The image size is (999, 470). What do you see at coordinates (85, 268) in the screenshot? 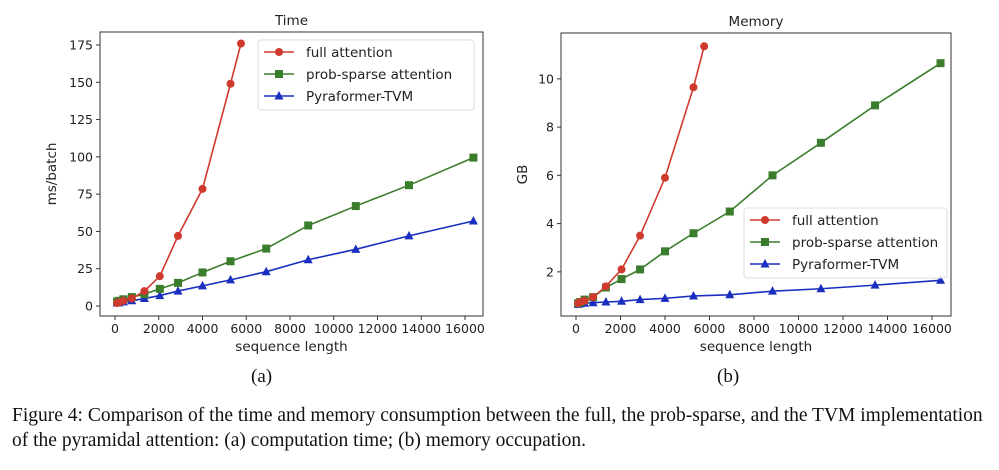
I see `y-tick-label: 25` at bounding box center [85, 268].